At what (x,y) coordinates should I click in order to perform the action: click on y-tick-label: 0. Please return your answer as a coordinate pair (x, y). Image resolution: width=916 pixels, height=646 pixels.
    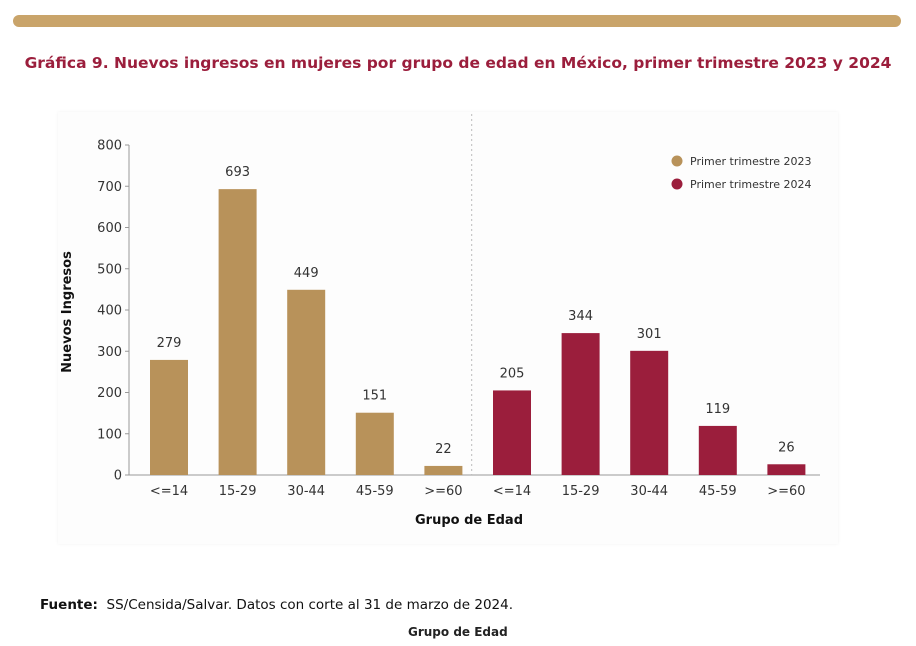
    Looking at the image, I should click on (118, 476).